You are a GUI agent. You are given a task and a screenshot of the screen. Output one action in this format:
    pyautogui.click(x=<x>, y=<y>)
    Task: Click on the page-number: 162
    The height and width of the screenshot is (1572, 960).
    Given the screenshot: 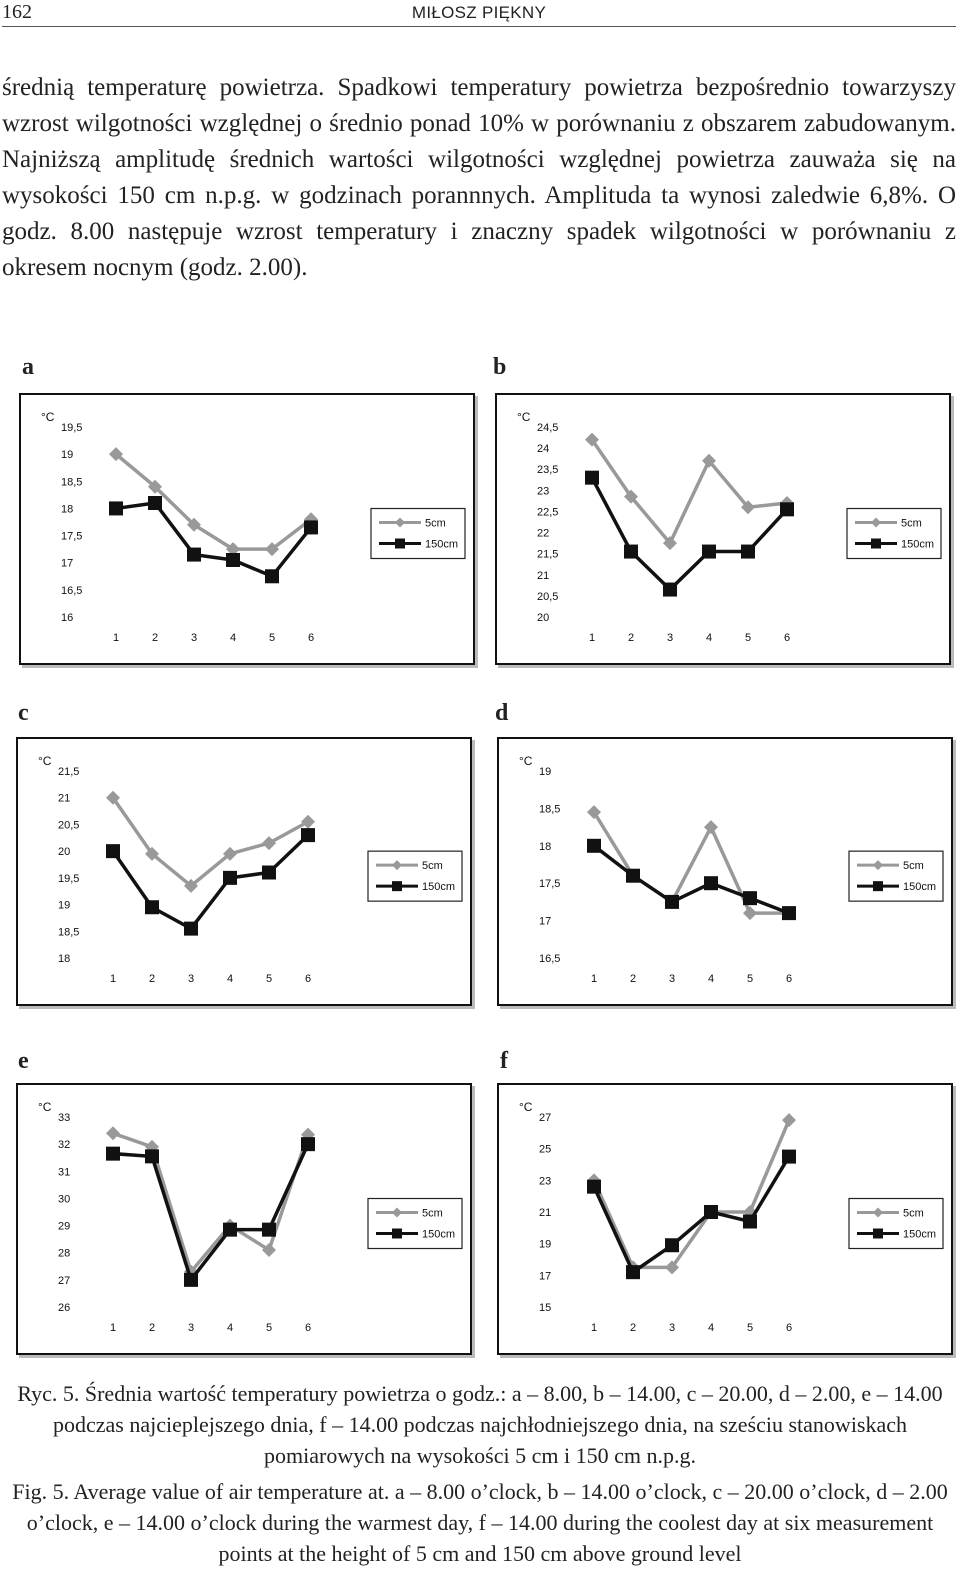 What is the action you would take?
    pyautogui.click(x=17, y=12)
    